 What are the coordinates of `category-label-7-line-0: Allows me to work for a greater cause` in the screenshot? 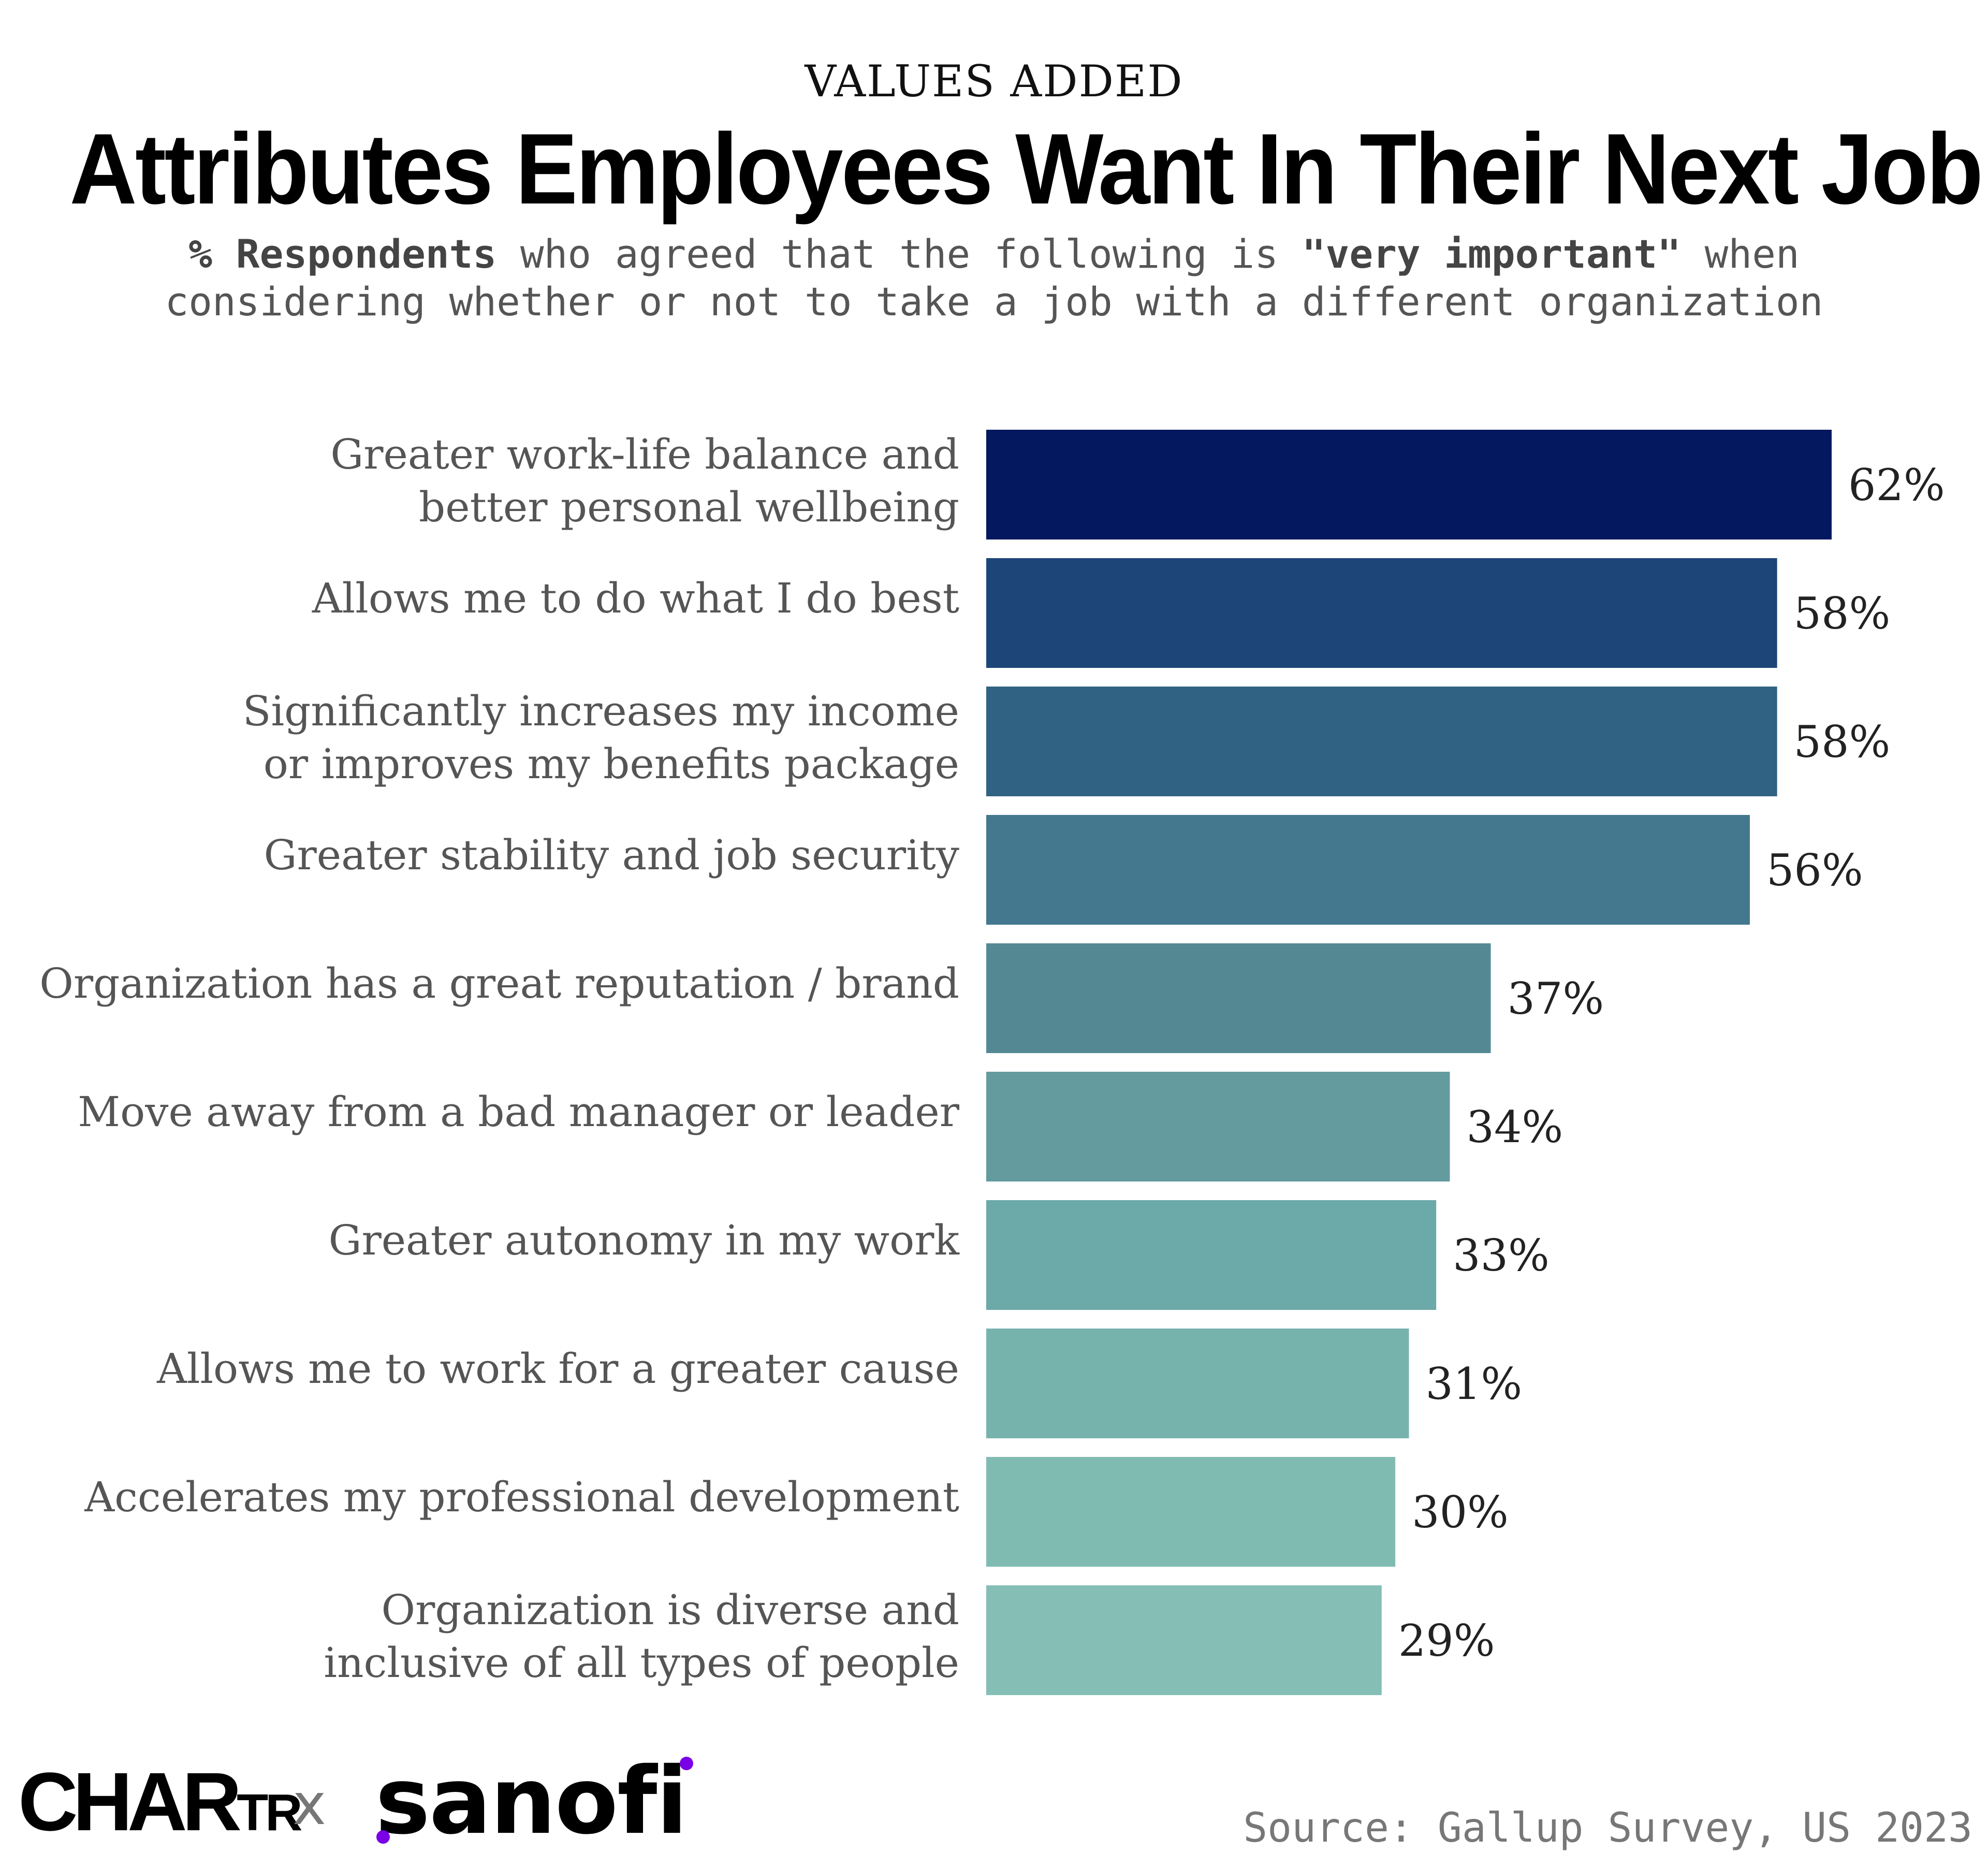 It's located at (557, 1369).